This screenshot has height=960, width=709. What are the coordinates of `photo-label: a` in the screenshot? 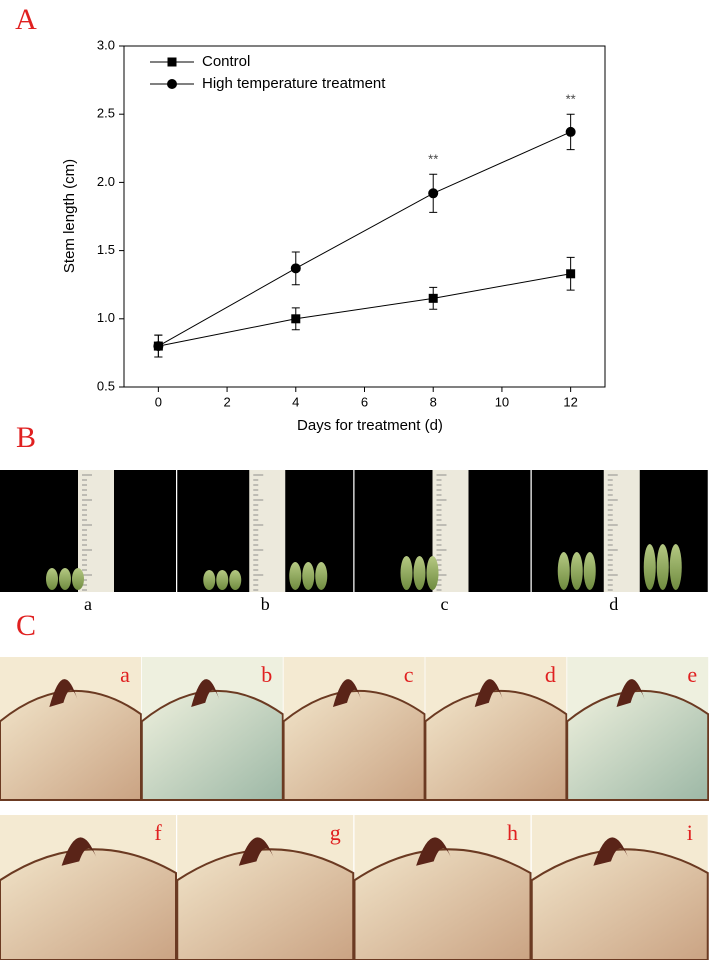 It's located at (88, 604).